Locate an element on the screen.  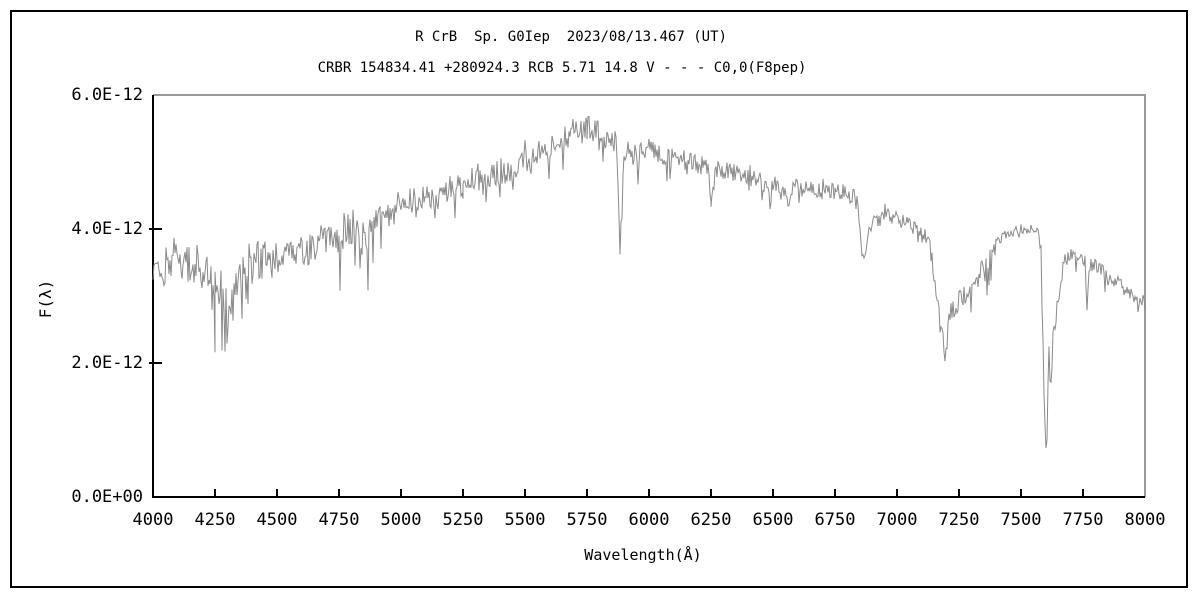
y-tick-label: 6.0E-12 is located at coordinates (107, 95).